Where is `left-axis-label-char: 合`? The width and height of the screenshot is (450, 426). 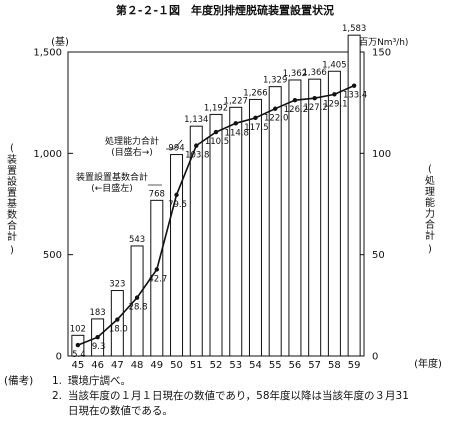 left-axis-label-char: 合 is located at coordinates (12, 225).